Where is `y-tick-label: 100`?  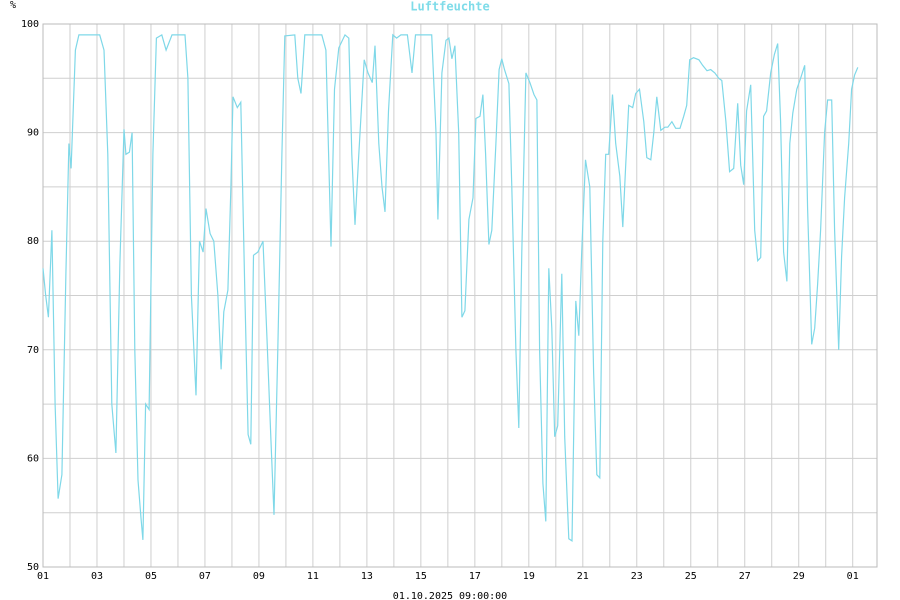 y-tick-label: 100 is located at coordinates (30, 24).